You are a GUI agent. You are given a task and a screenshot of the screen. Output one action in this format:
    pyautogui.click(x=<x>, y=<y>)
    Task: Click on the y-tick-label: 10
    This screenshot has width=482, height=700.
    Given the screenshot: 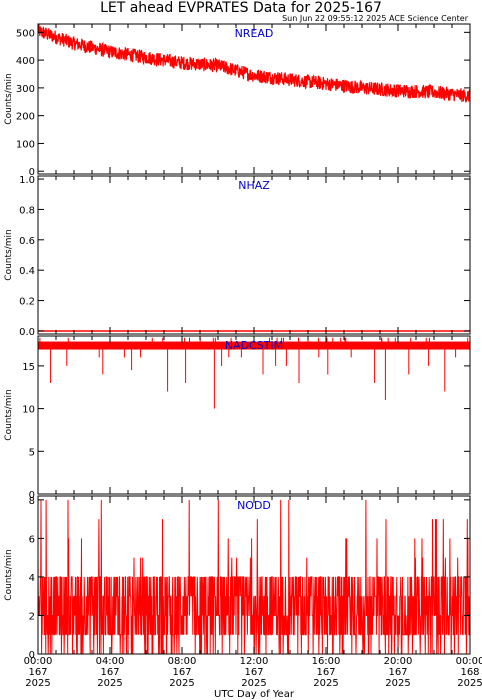 What is the action you would take?
    pyautogui.click(x=28, y=410)
    